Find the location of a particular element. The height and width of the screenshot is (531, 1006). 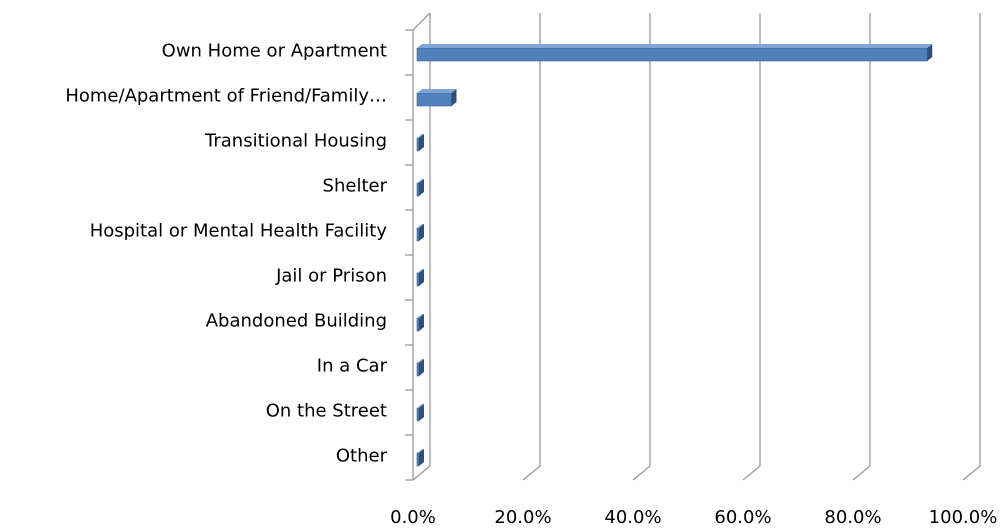

y-tick-label: Jail or Prison is located at coordinates (331, 276).